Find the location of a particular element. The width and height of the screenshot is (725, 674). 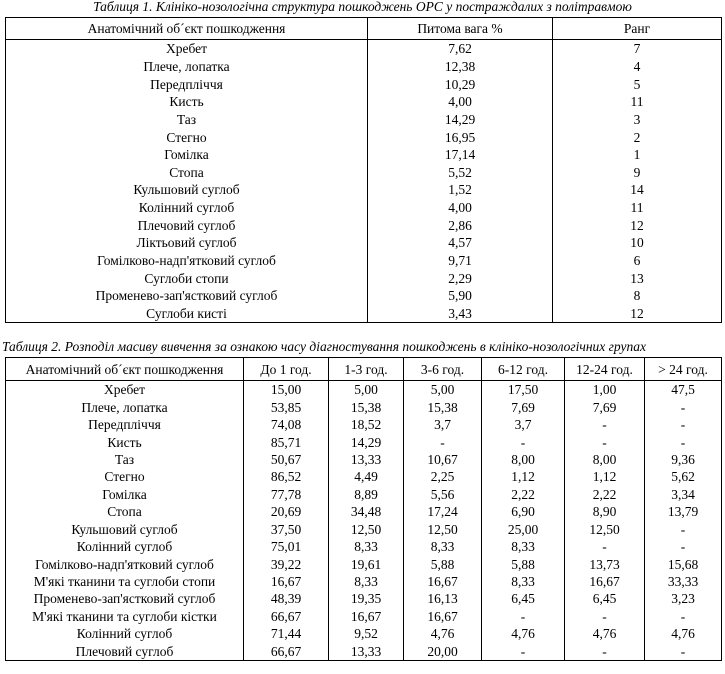

table1-cell: Плече, лопатка is located at coordinates (186, 66).